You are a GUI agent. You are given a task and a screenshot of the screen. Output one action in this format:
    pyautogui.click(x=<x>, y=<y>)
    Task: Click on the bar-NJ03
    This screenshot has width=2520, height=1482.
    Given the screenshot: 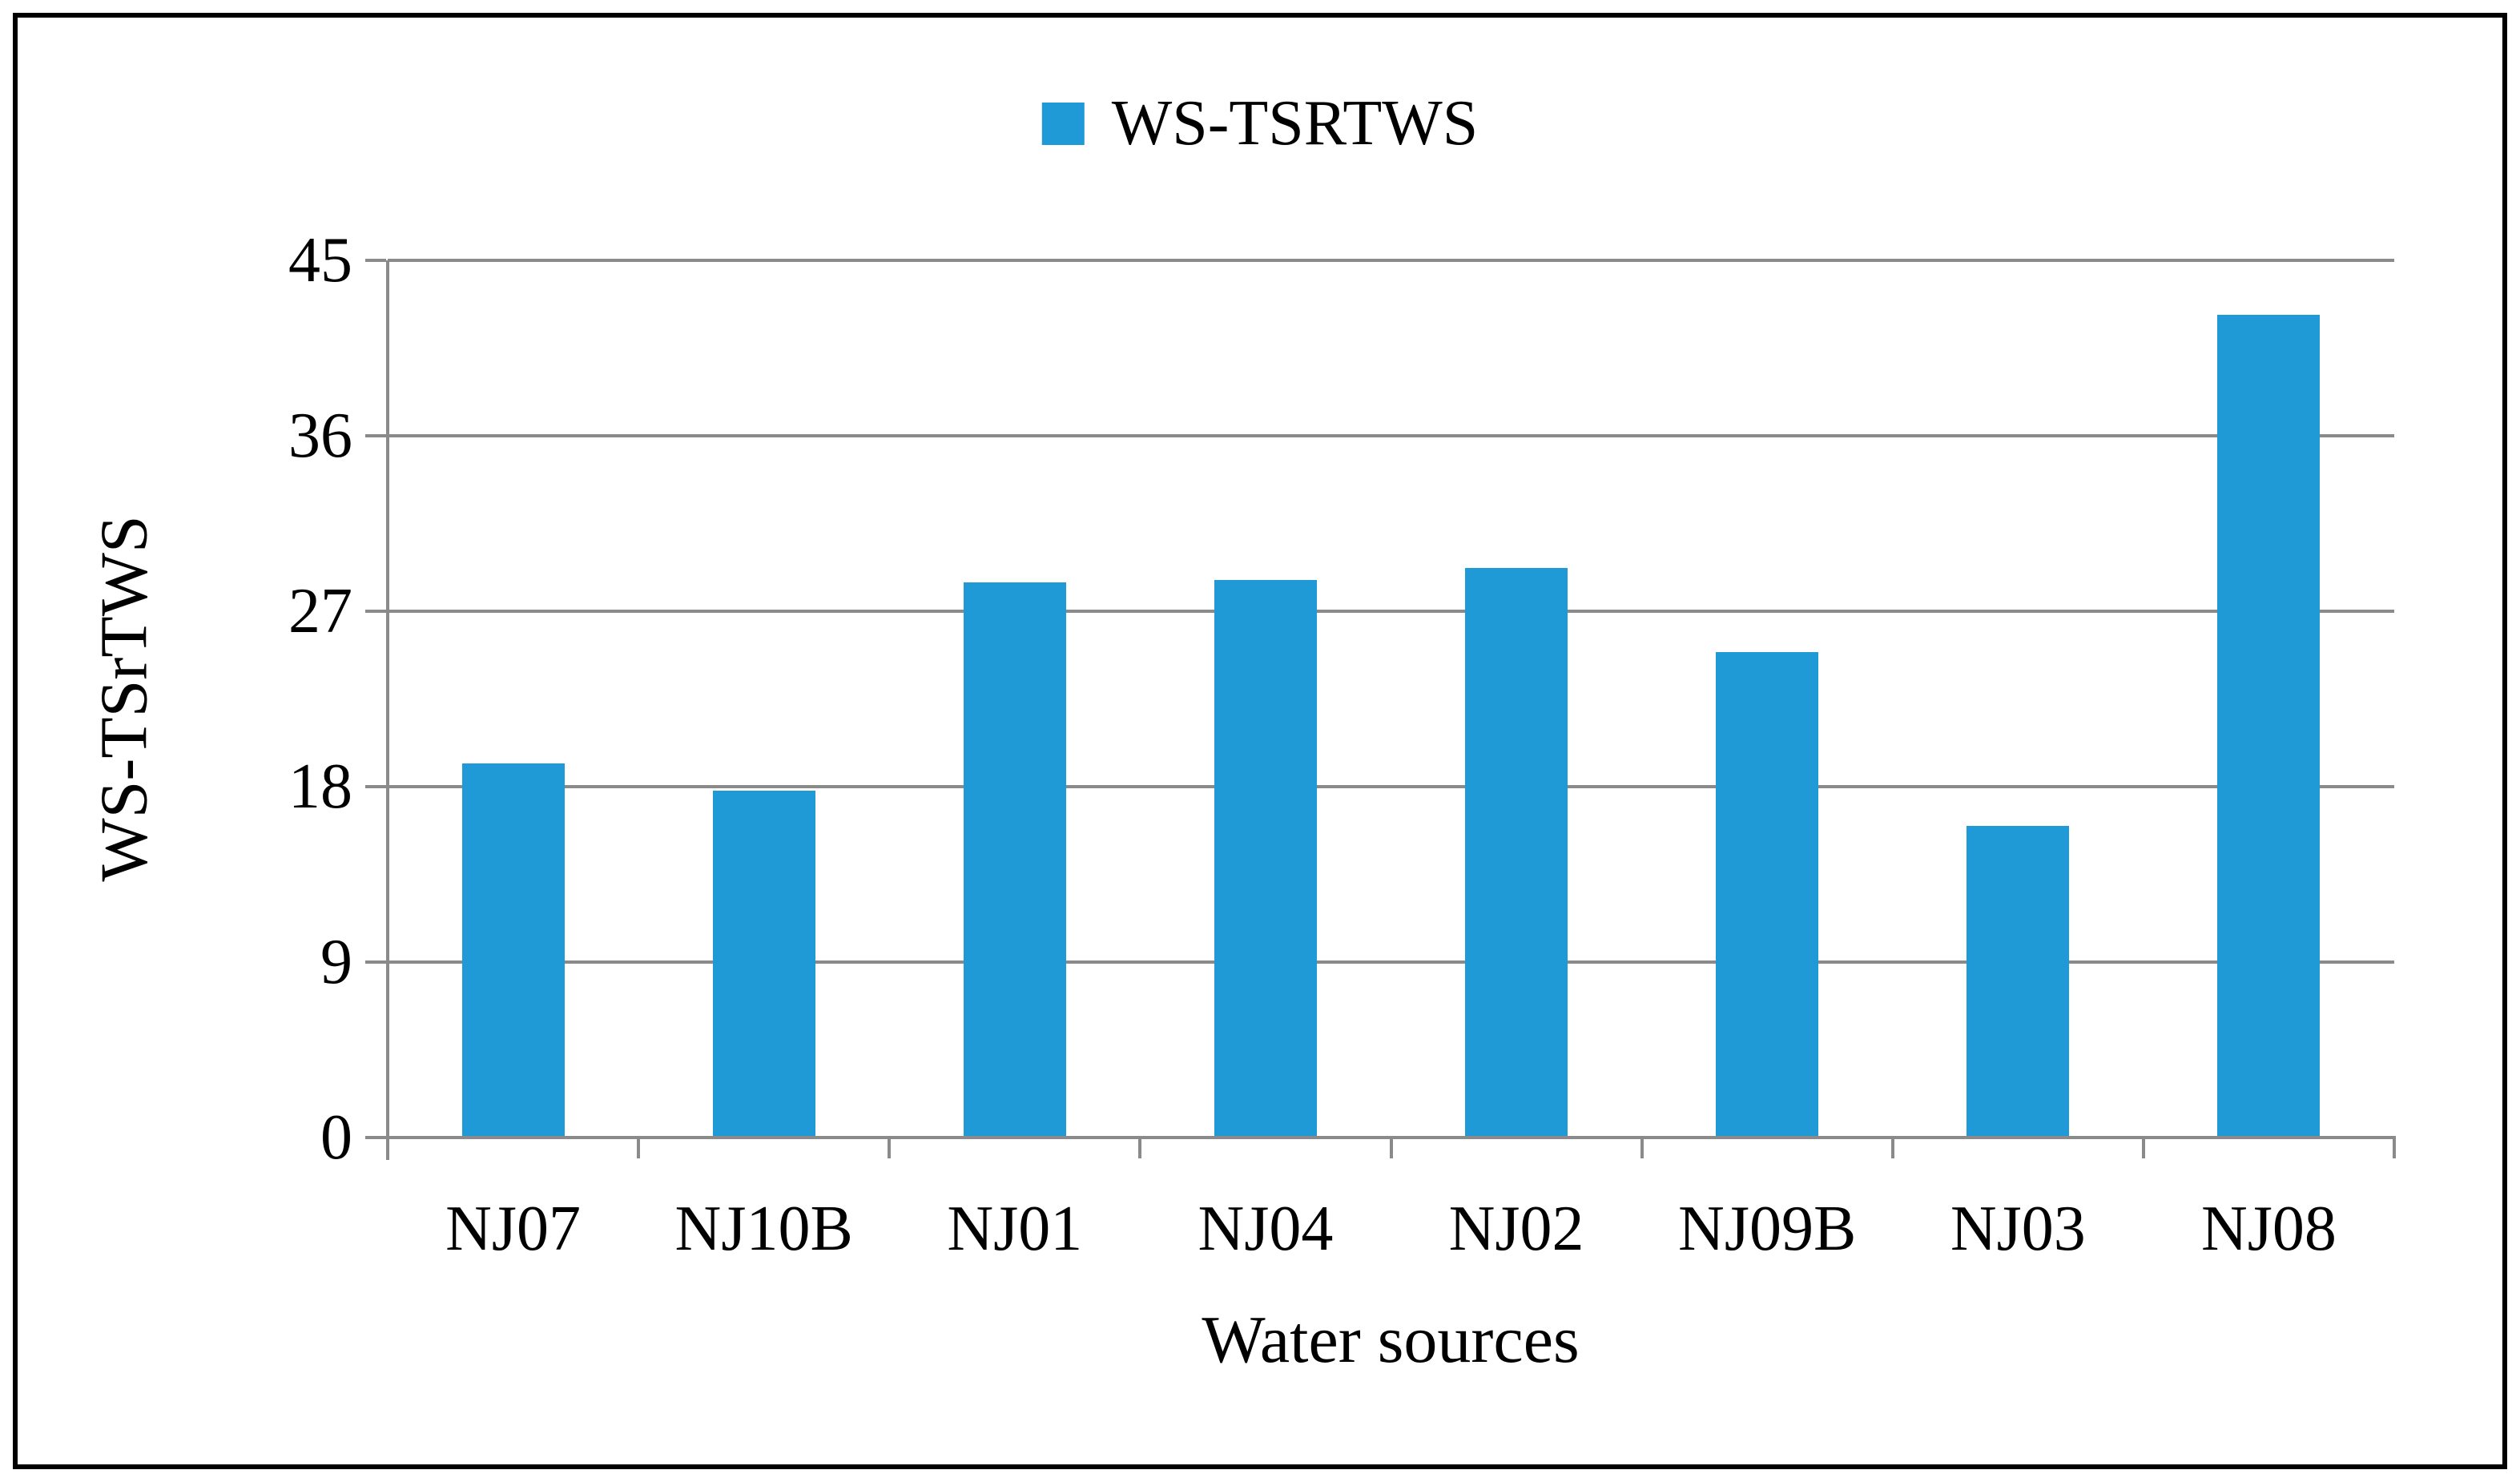 What is the action you would take?
    pyautogui.click(x=2018, y=981)
    